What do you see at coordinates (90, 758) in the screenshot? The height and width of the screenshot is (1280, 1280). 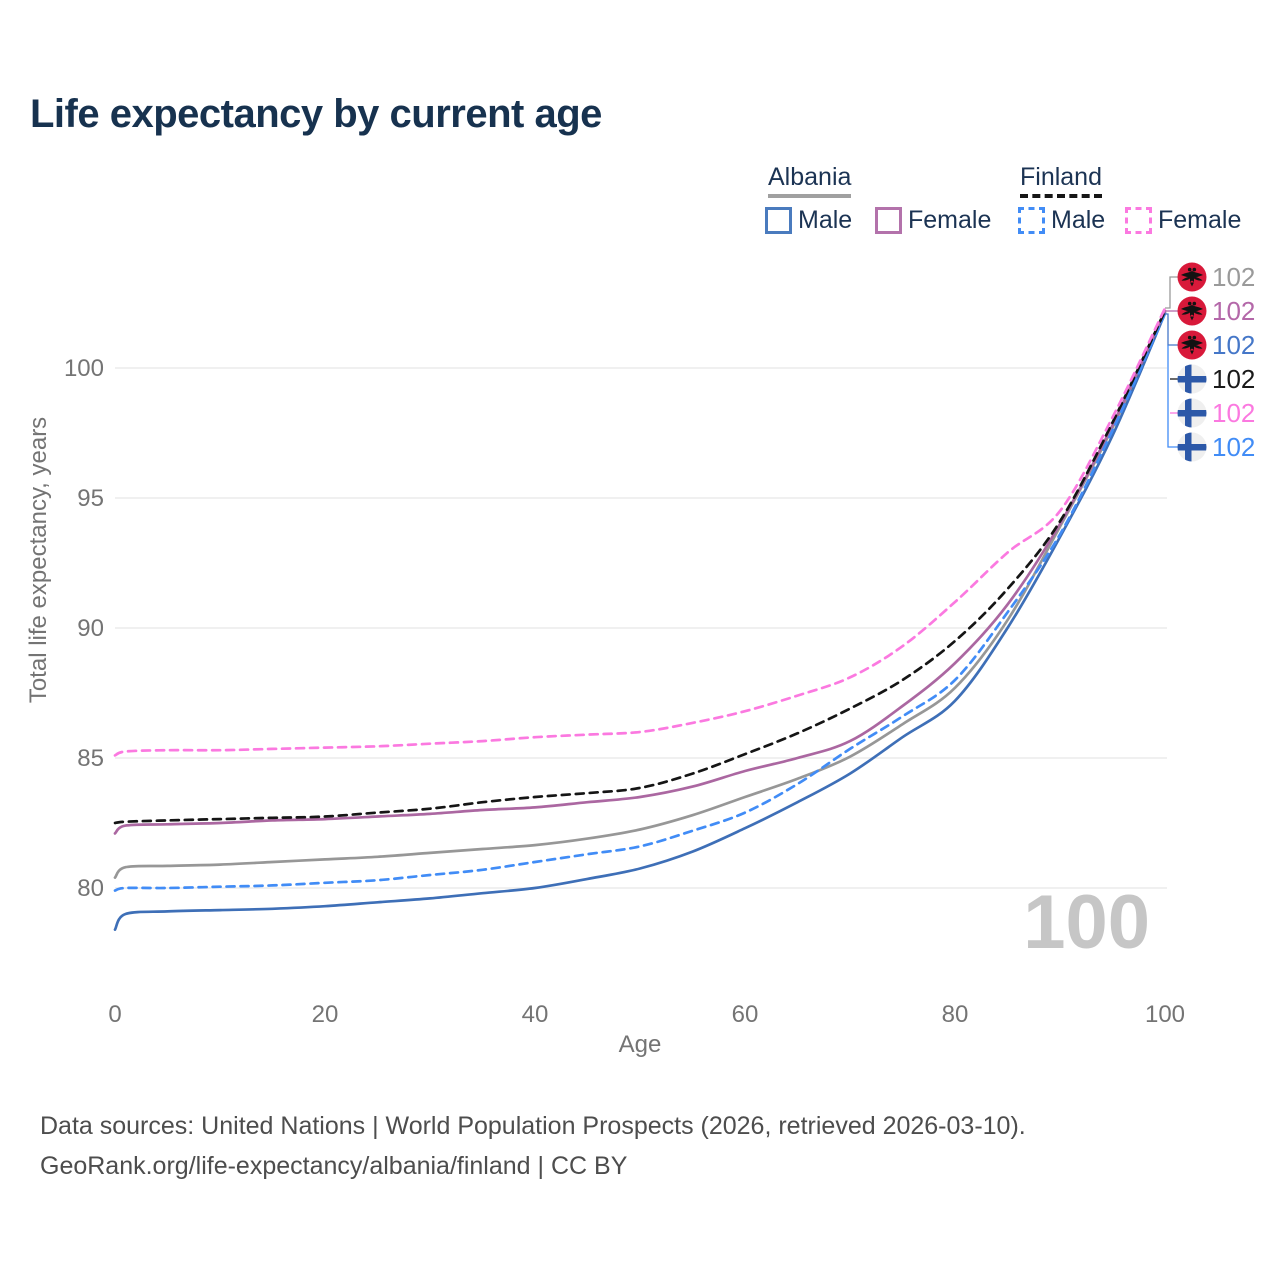 I see `y-tick-85: 85` at bounding box center [90, 758].